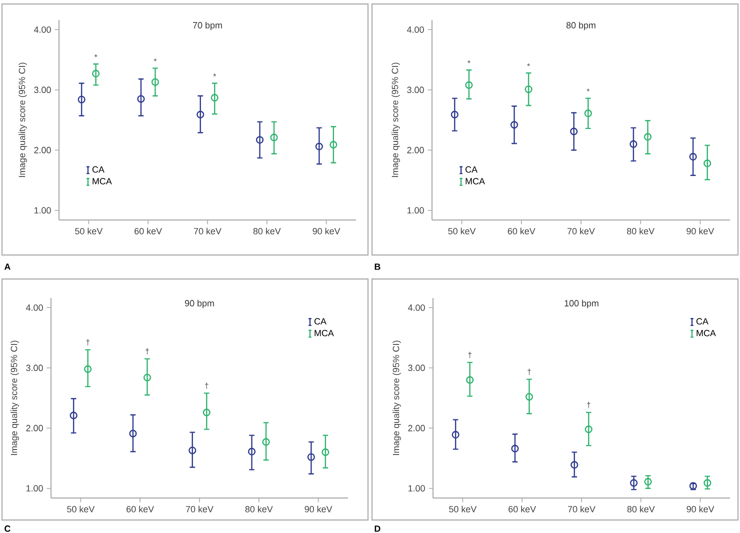  What do you see at coordinates (7, 267) in the screenshot?
I see `text: A` at bounding box center [7, 267].